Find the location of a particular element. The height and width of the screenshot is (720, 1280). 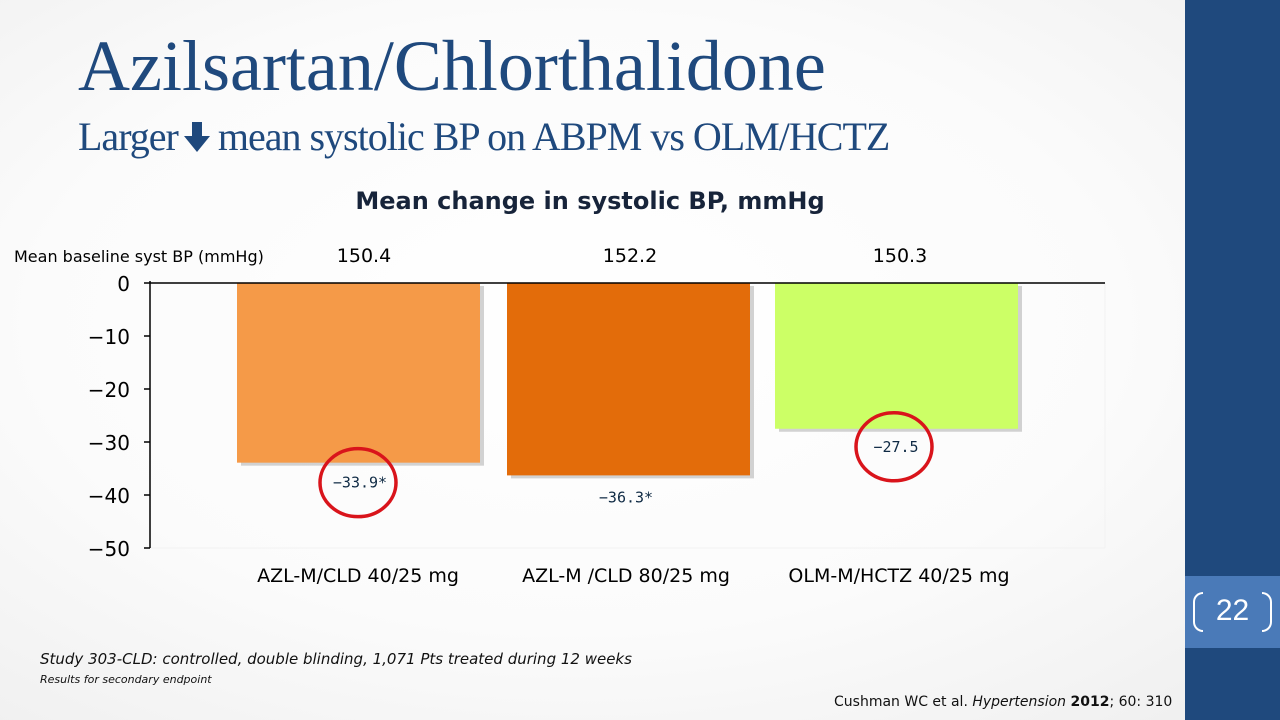

category-label: AZL-M /CLD 80/25 mg is located at coordinates (626, 576).